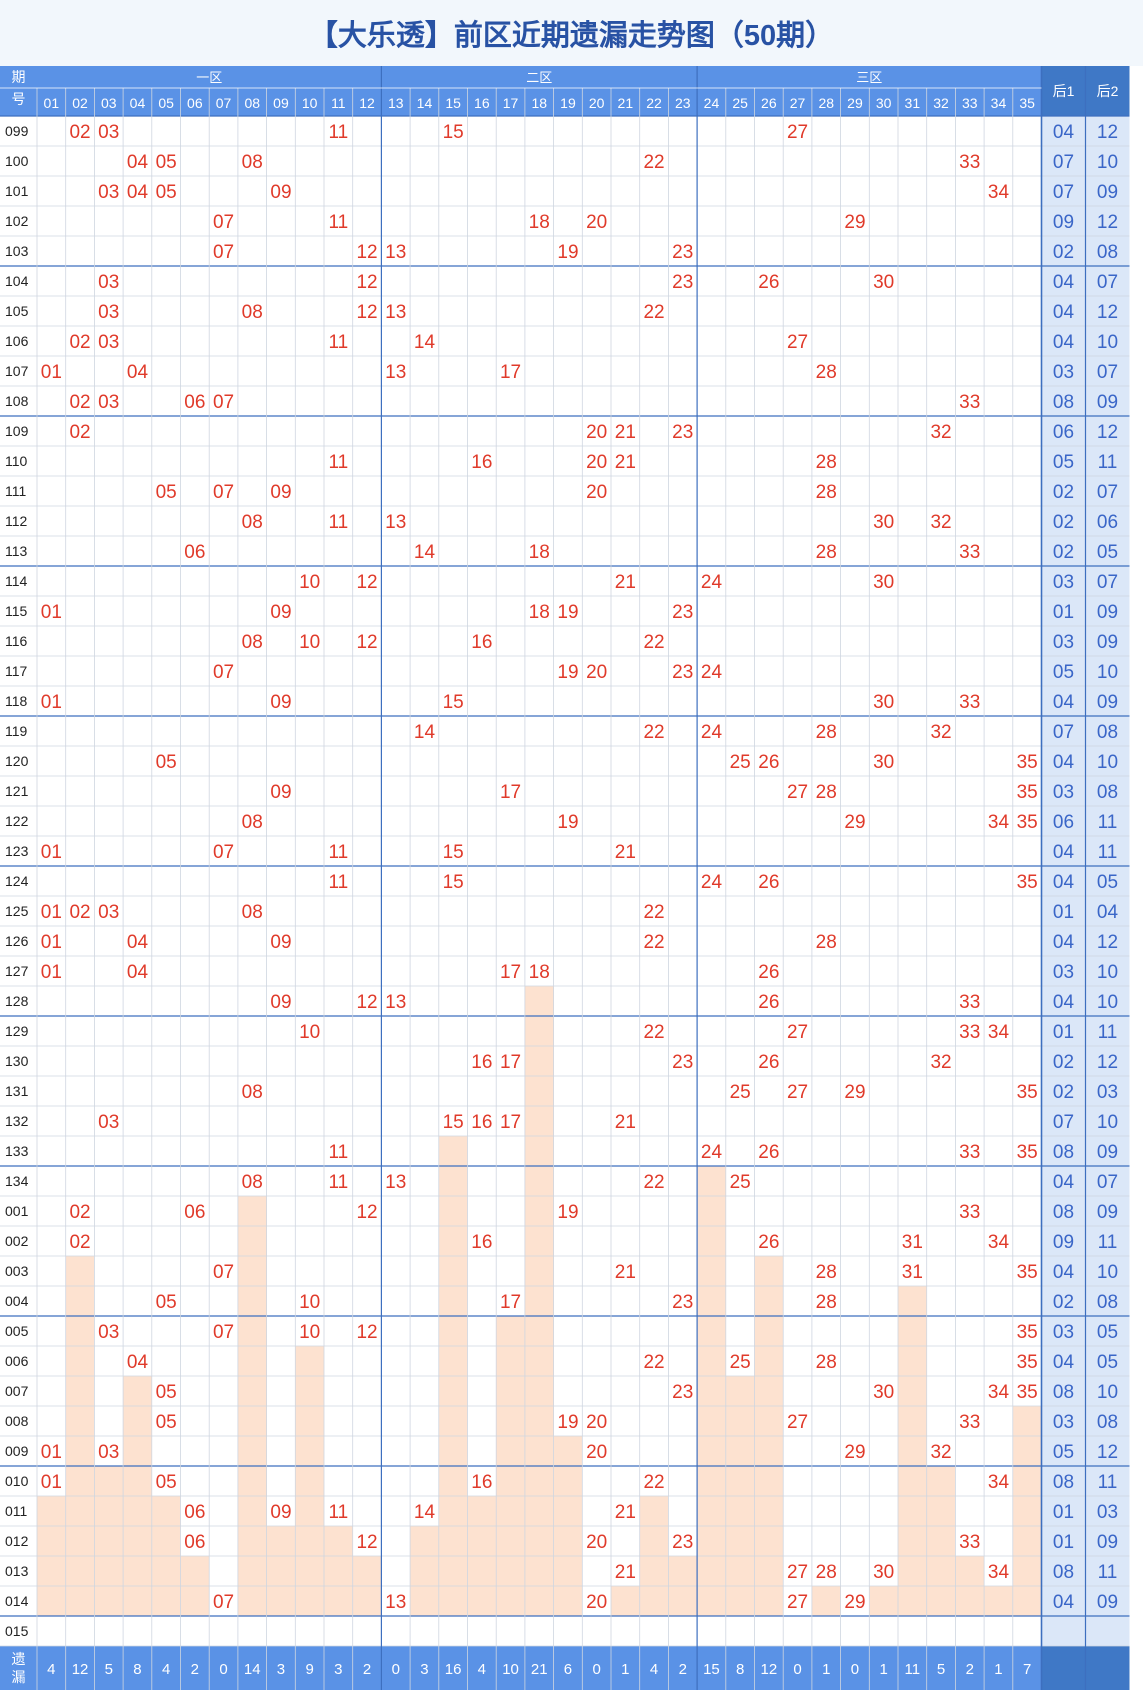 The image size is (1143, 1695). I want to click on hit-number: 31, so click(912, 1242).